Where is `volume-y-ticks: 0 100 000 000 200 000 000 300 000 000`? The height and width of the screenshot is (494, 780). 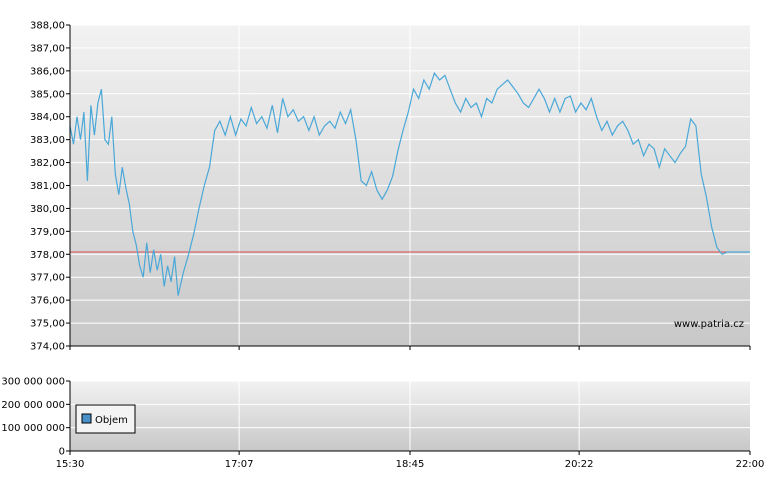
volume-y-ticks: 0 100 000 000 200 000 000 300 000 000 is located at coordinates (35, 417).